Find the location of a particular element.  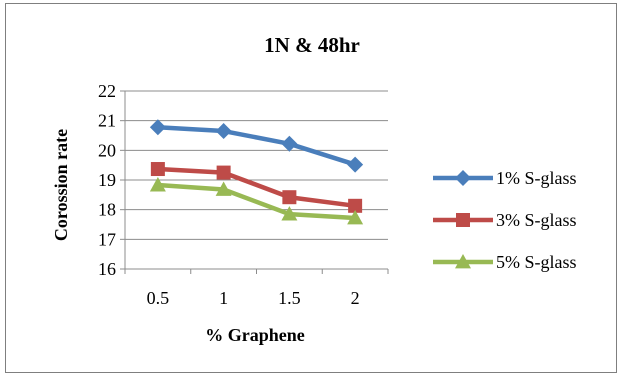

chart-title: 1N & 48hr is located at coordinates (312, 45).